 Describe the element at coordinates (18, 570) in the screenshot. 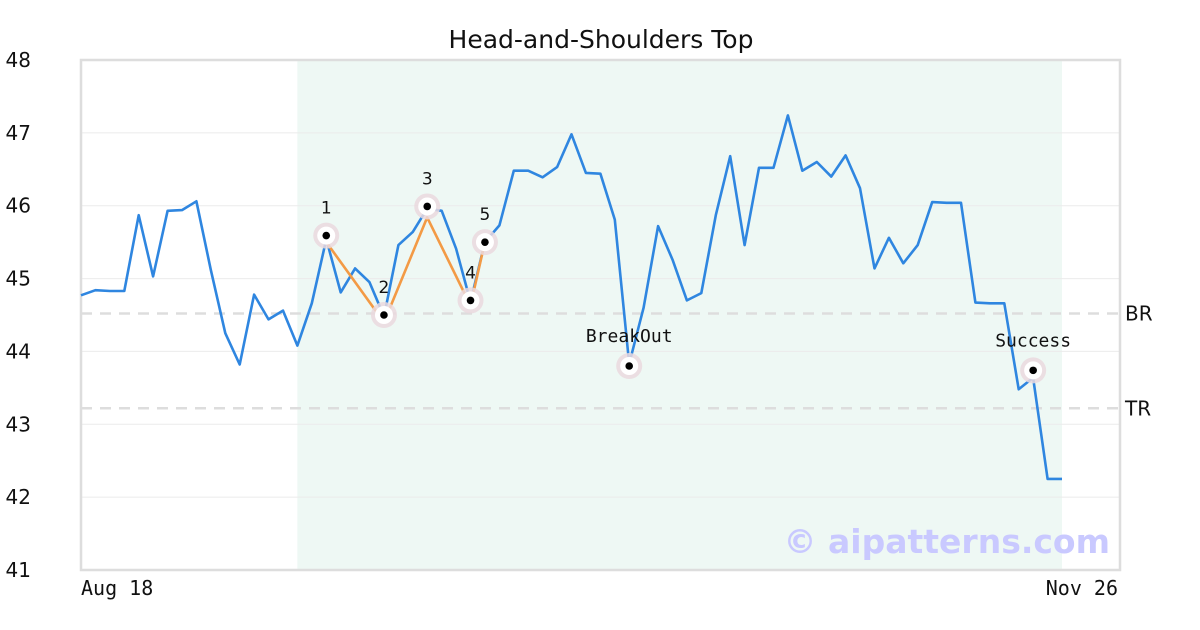

I see `y-tick-label: 41` at that location.